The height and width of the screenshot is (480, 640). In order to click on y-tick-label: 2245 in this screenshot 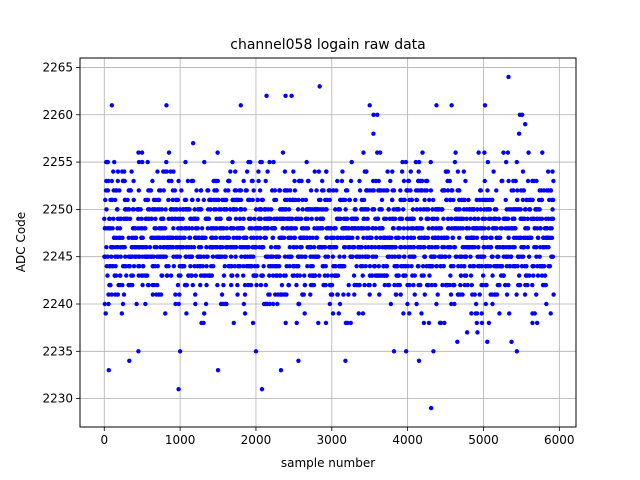, I will do `click(57, 257)`.